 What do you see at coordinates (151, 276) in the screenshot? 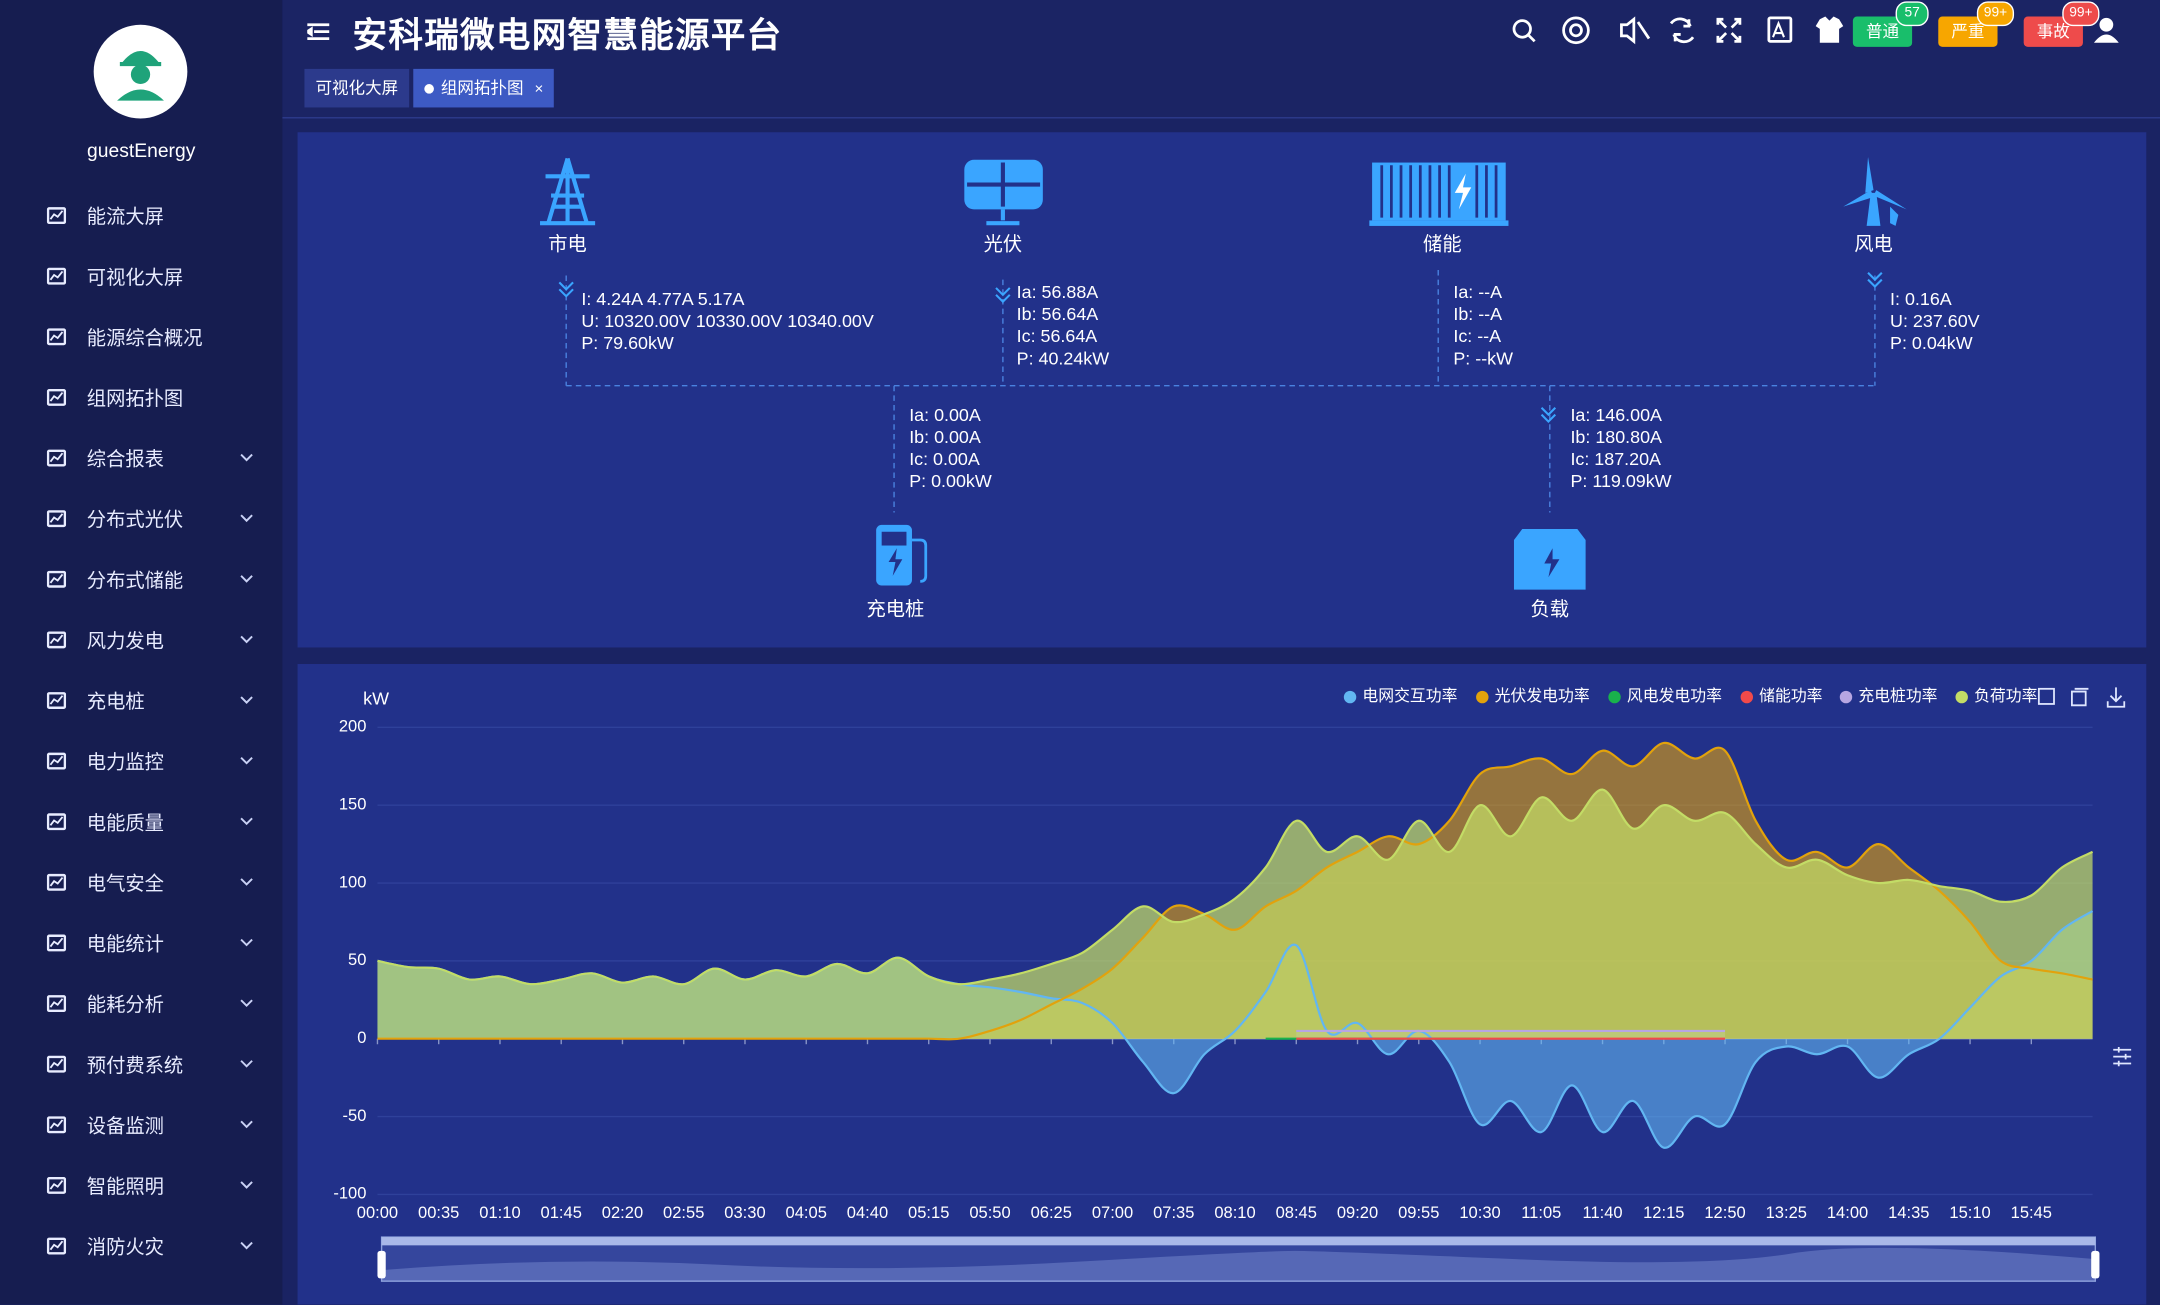
I see `menu-item: 可视化大屏` at bounding box center [151, 276].